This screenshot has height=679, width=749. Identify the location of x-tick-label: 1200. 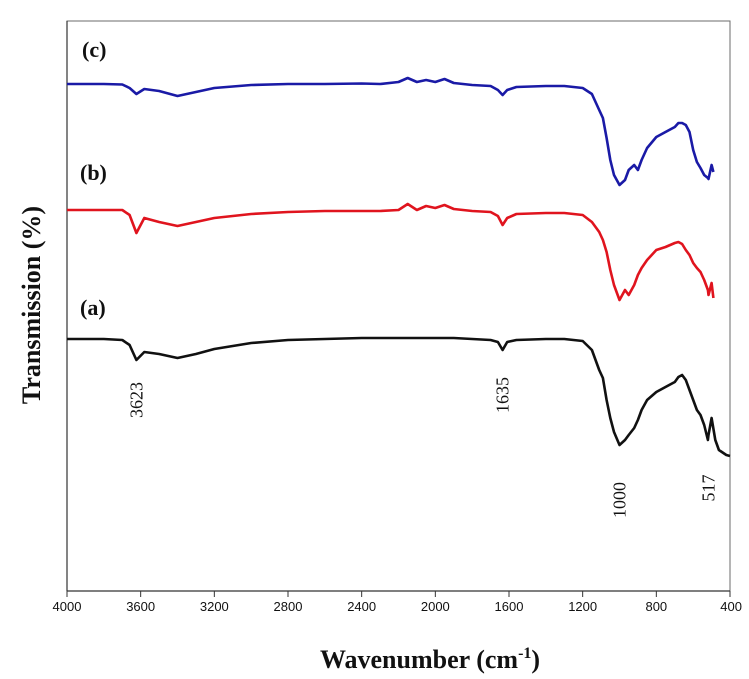
(582, 606).